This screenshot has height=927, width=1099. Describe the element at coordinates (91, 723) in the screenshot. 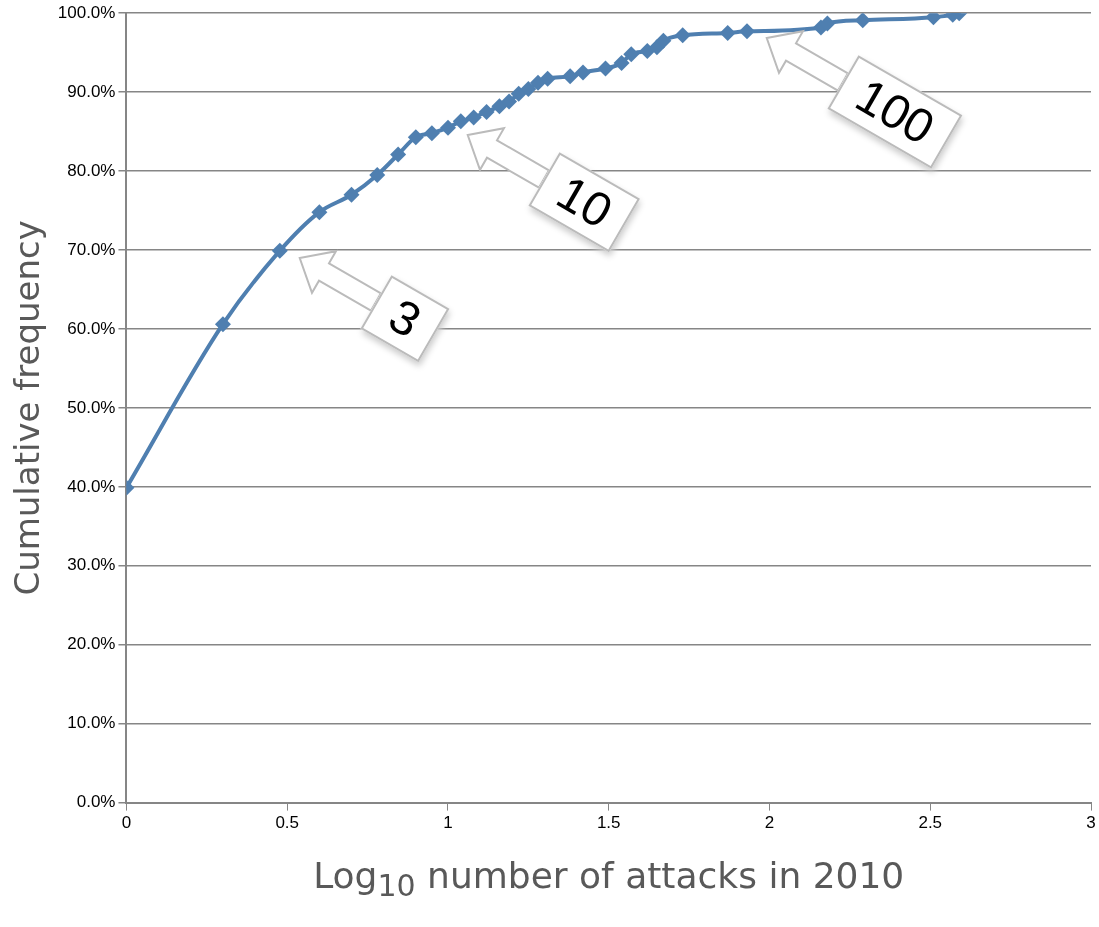

I see `y-tick-label: 10.0%` at that location.